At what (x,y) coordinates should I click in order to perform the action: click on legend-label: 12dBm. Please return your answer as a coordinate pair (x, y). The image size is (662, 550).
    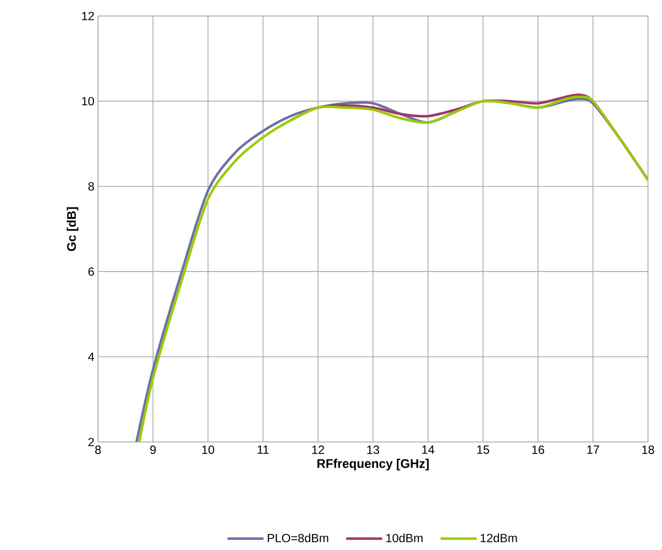
    Looking at the image, I should click on (498, 538).